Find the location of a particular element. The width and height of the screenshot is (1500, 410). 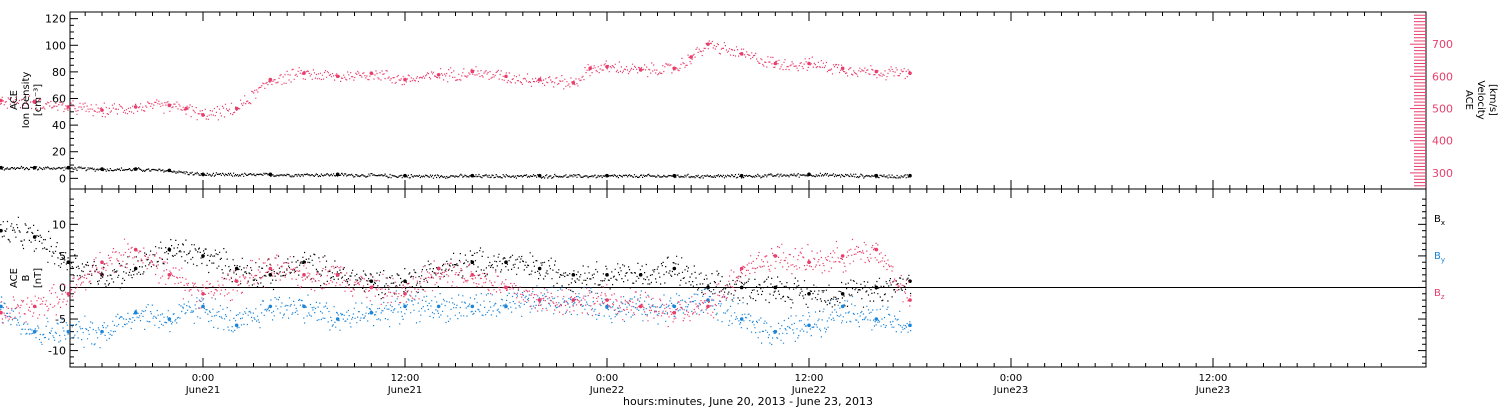

legend-bz: Bz is located at coordinates (1439, 294).